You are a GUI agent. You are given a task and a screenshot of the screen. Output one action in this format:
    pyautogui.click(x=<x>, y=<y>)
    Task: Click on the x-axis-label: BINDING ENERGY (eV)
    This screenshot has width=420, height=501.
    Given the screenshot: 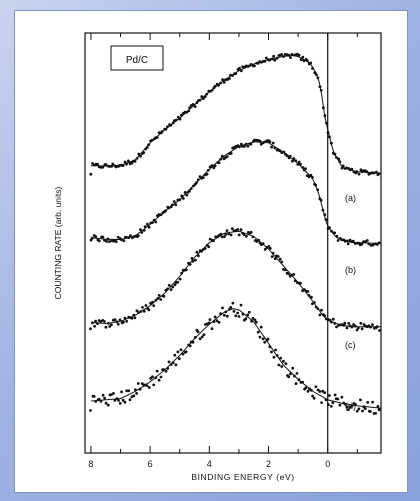 What is the action you would take?
    pyautogui.click(x=242, y=477)
    